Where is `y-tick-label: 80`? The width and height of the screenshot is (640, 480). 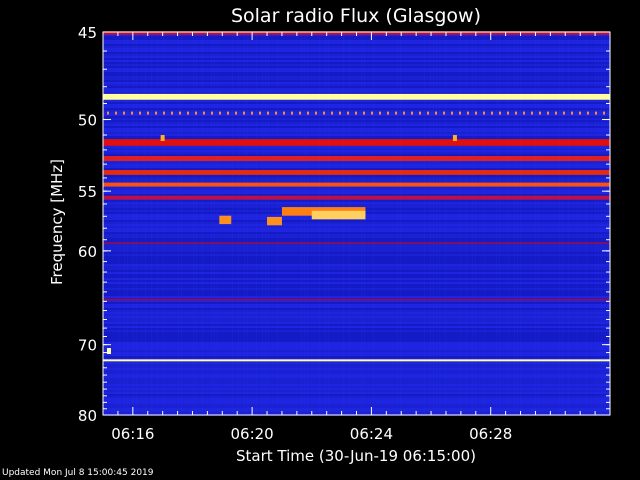 y-tick-label: 80 is located at coordinates (87, 416).